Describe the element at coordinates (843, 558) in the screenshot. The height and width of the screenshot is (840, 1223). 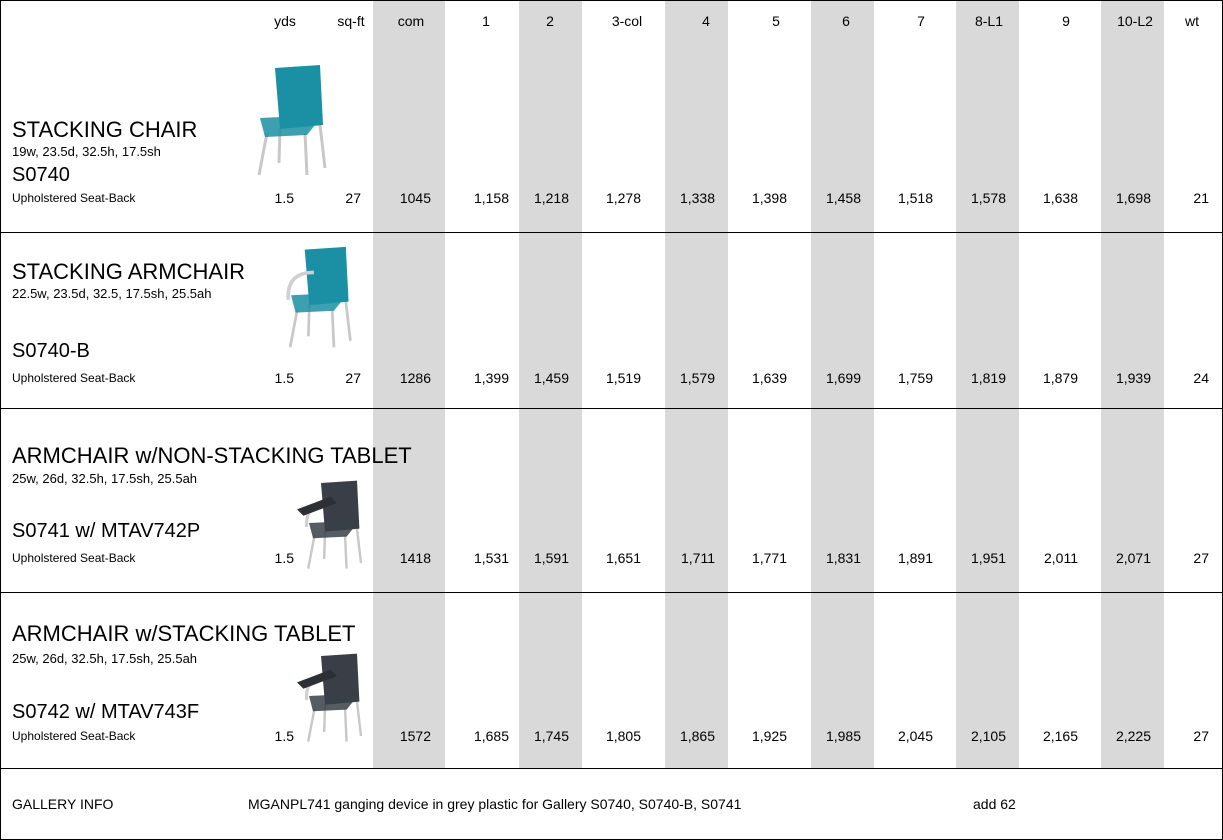
I see `price-cell: 1,831` at that location.